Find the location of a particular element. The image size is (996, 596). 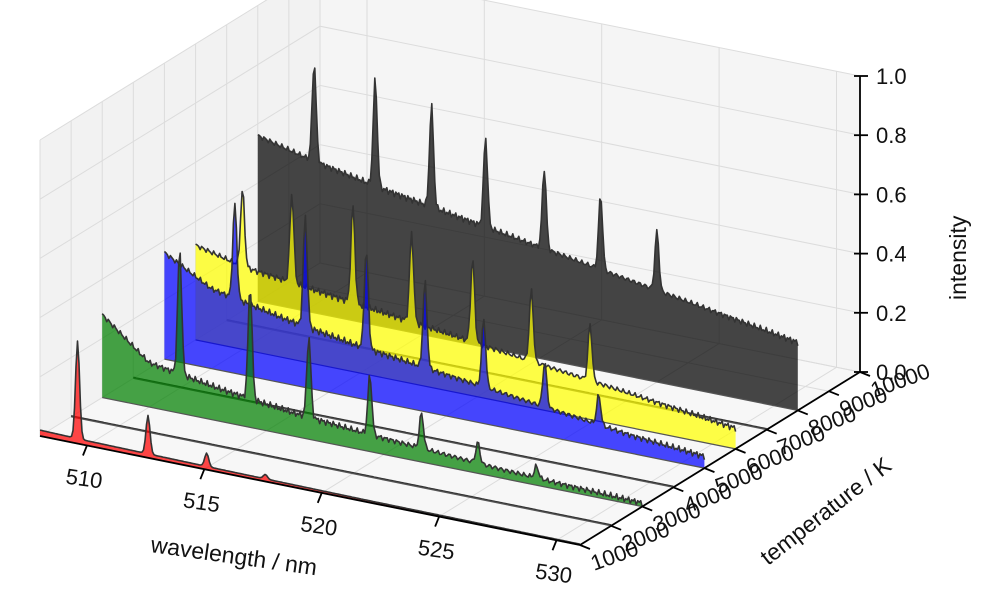

z-tick-label: 0.4 is located at coordinates (891, 254).